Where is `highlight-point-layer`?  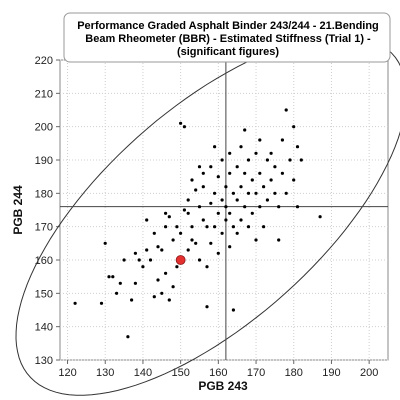 highlight-point-layer is located at coordinates (180, 260).